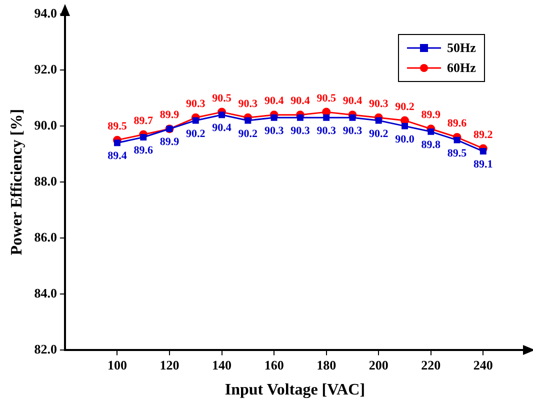 This screenshot has height=408, width=533. I want to click on x-tick-label: 180, so click(326, 364).